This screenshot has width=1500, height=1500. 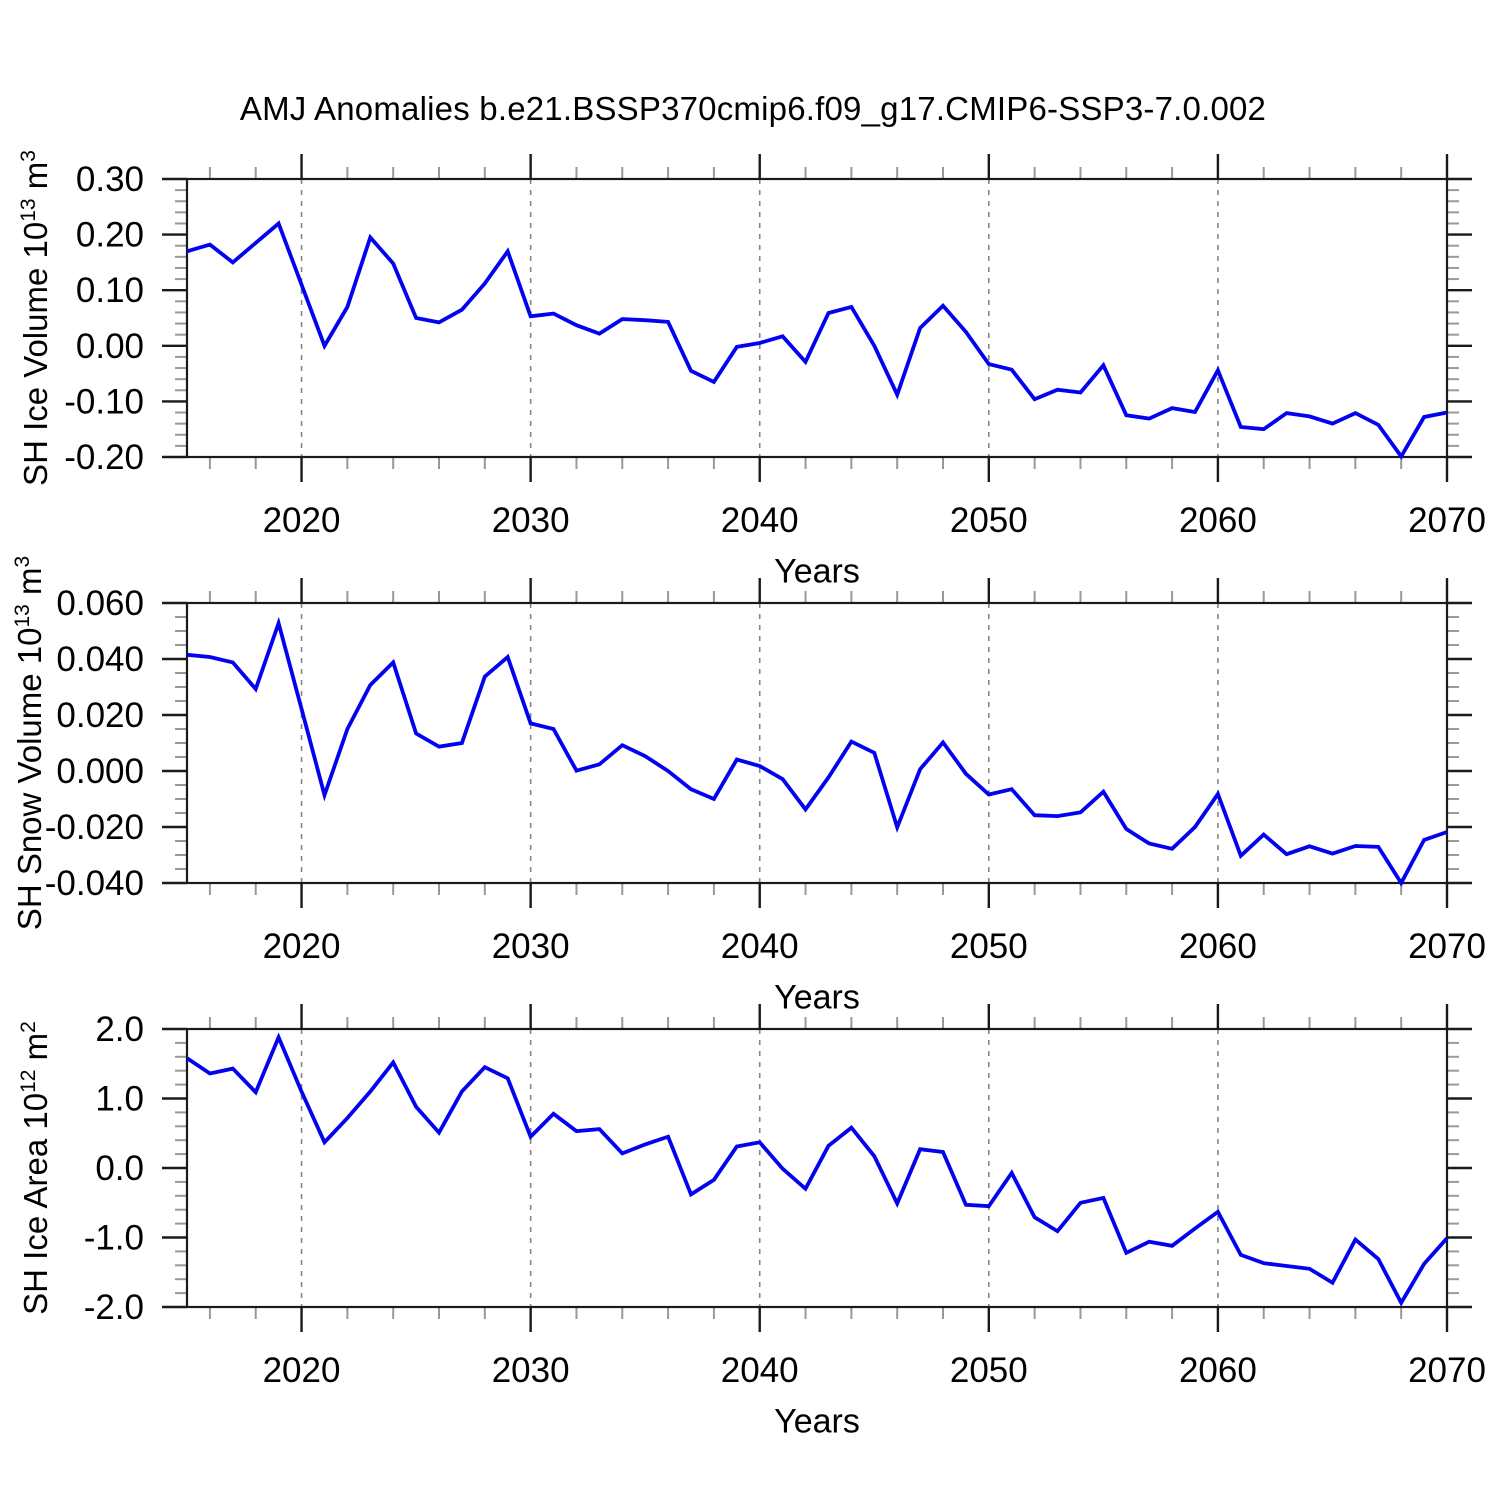 I want to click on y-tick-label: 0.020, so click(x=100, y=715).